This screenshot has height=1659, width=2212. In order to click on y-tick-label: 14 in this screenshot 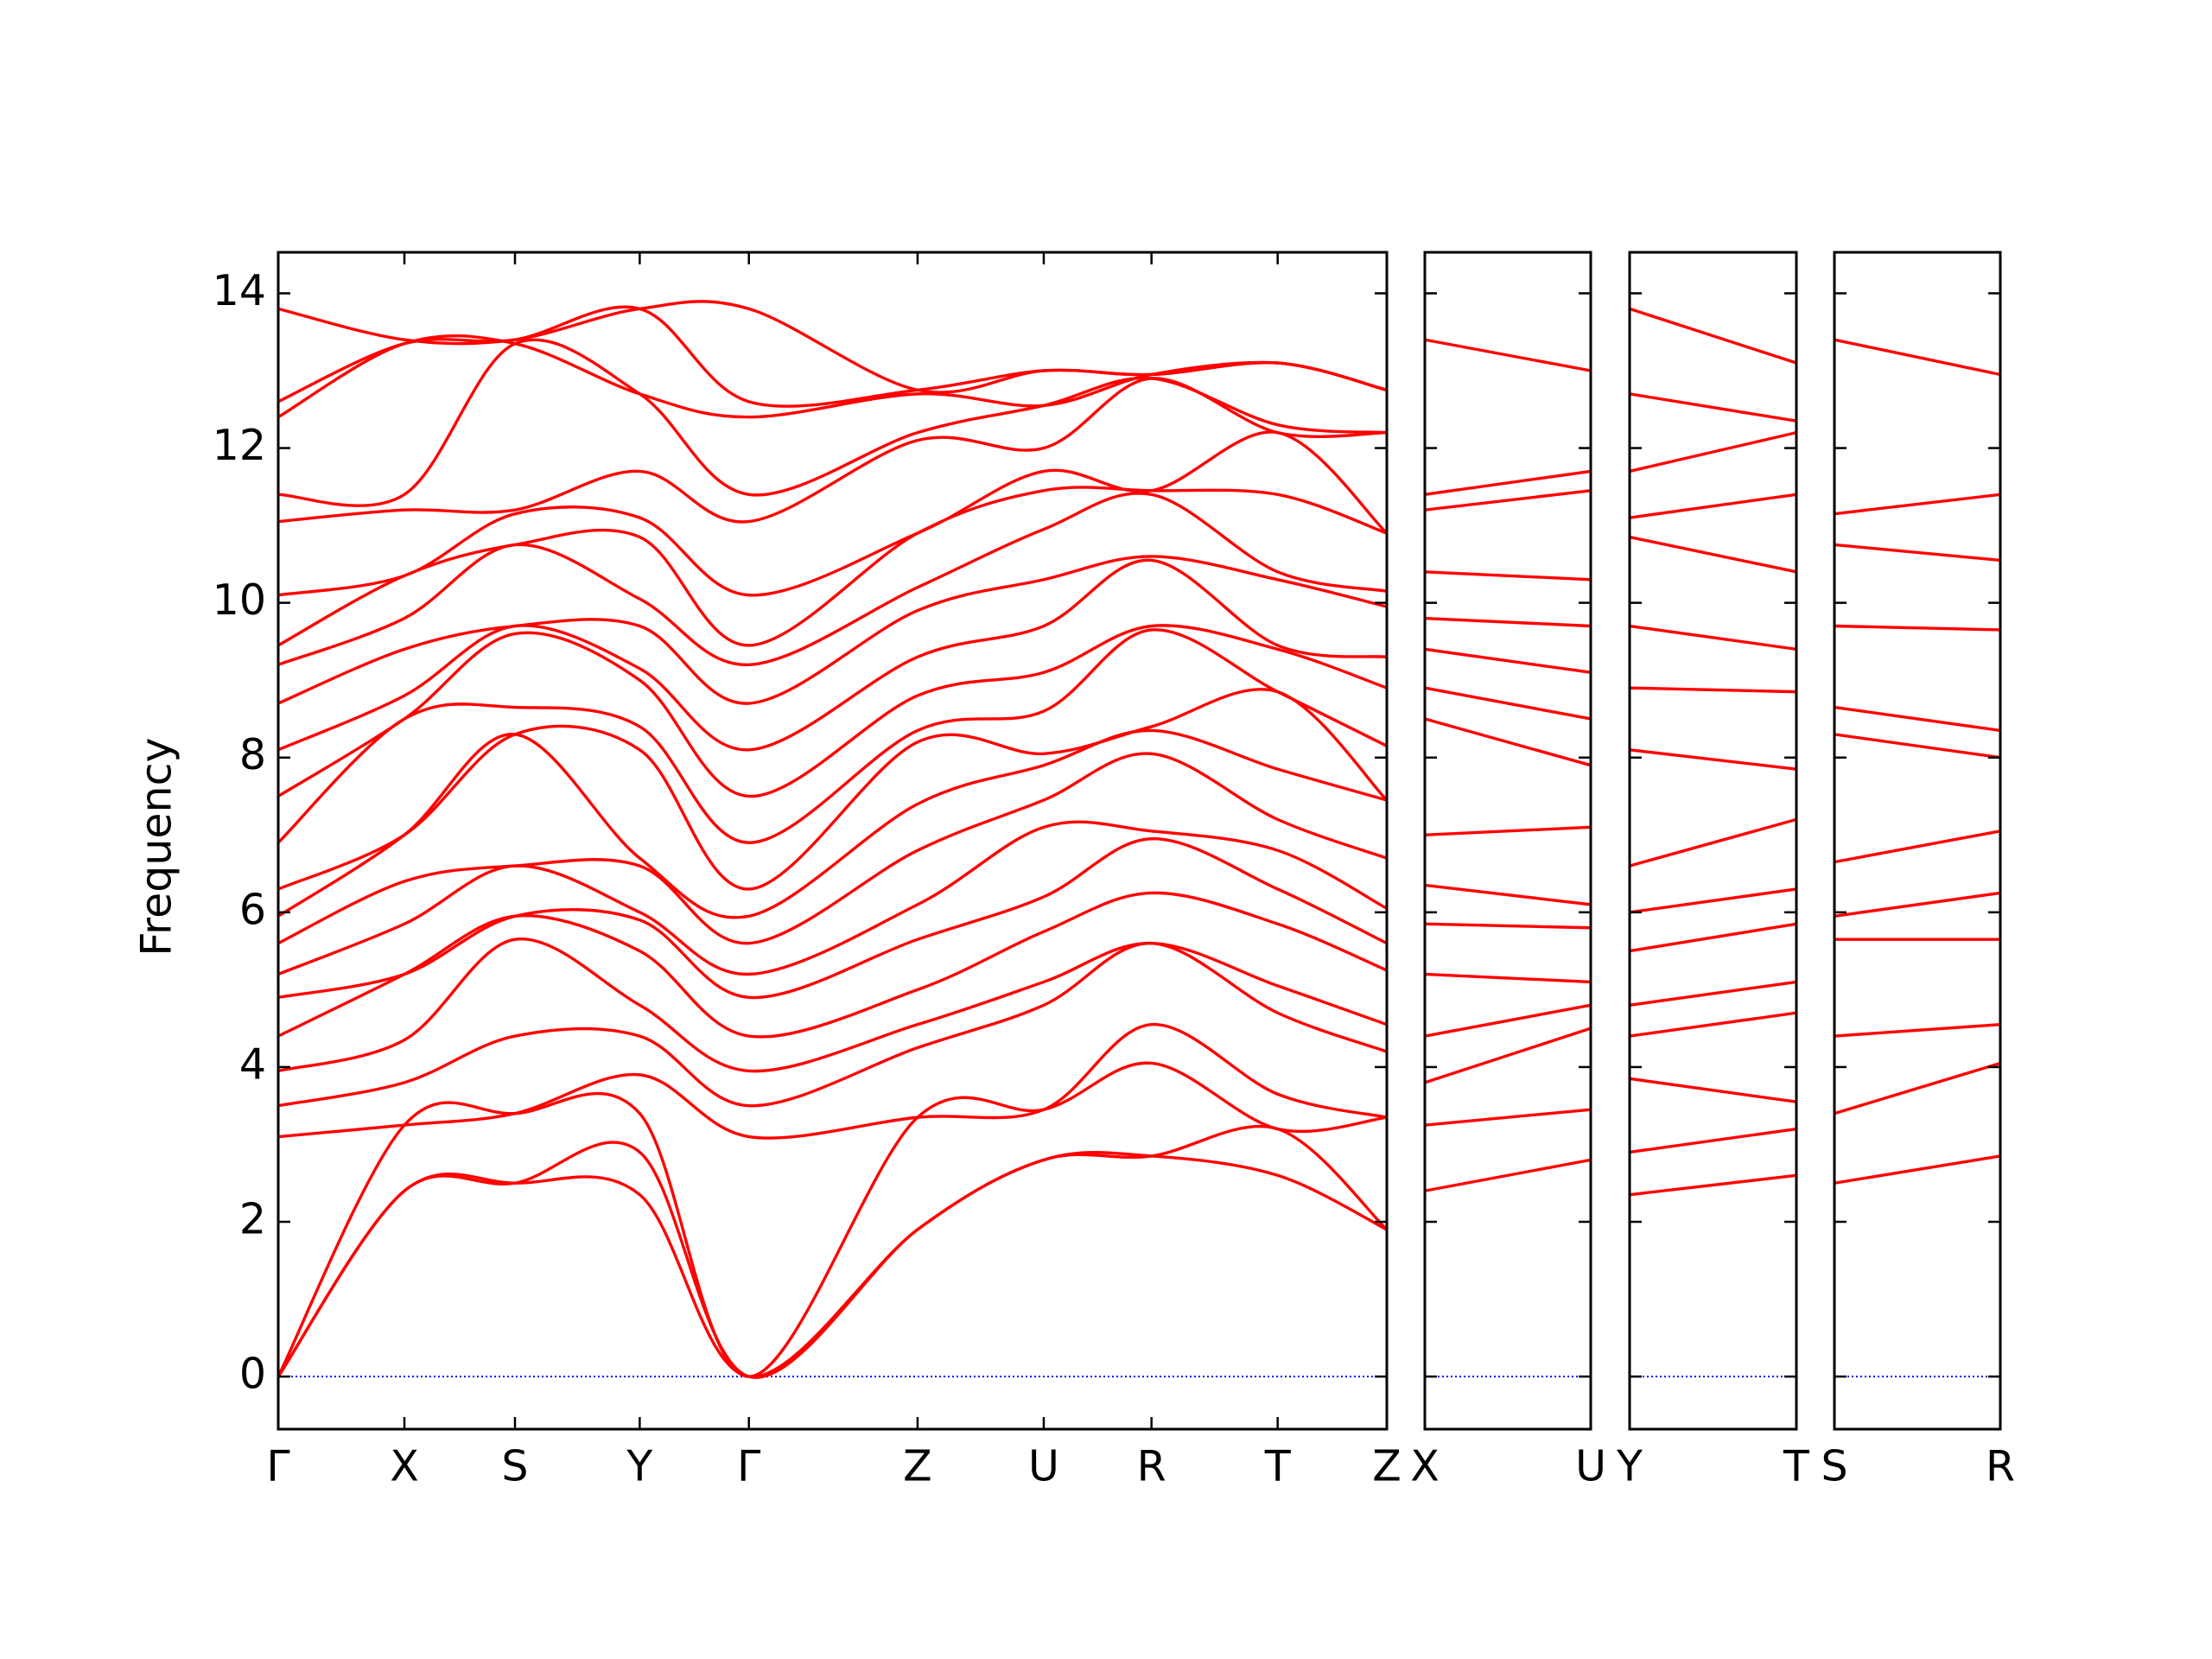, I will do `click(239, 290)`.